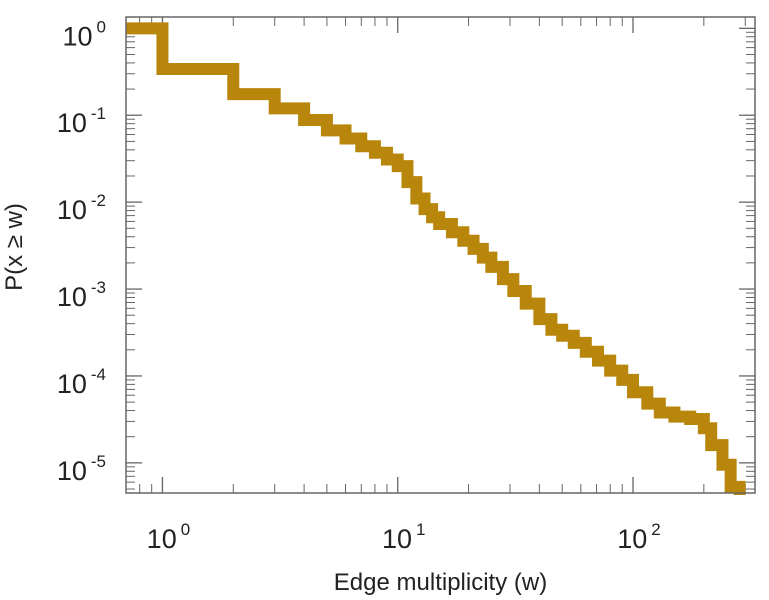  Describe the element at coordinates (440, 582) in the screenshot. I see `x-axis-label: Edge multiplicity (w)` at that location.